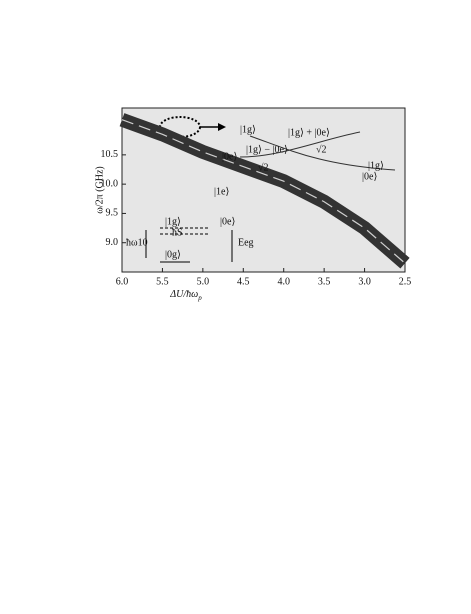 The image size is (471, 614). What do you see at coordinates (324, 281) in the screenshot?
I see `x-tick-label: 3.5` at bounding box center [324, 281].